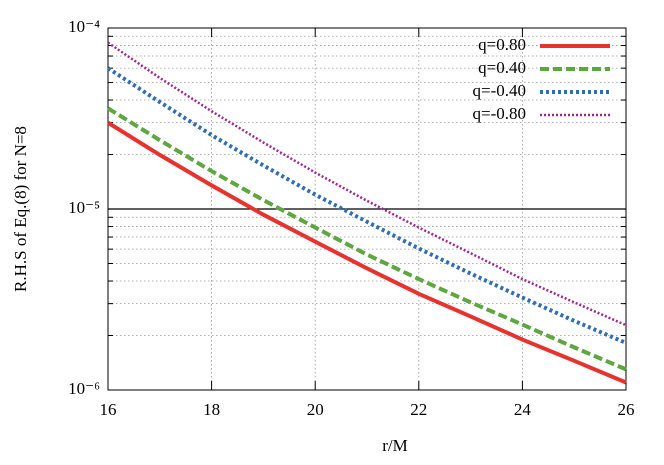  What do you see at coordinates (626, 409) in the screenshot?
I see `x-tick-label: 26` at bounding box center [626, 409].